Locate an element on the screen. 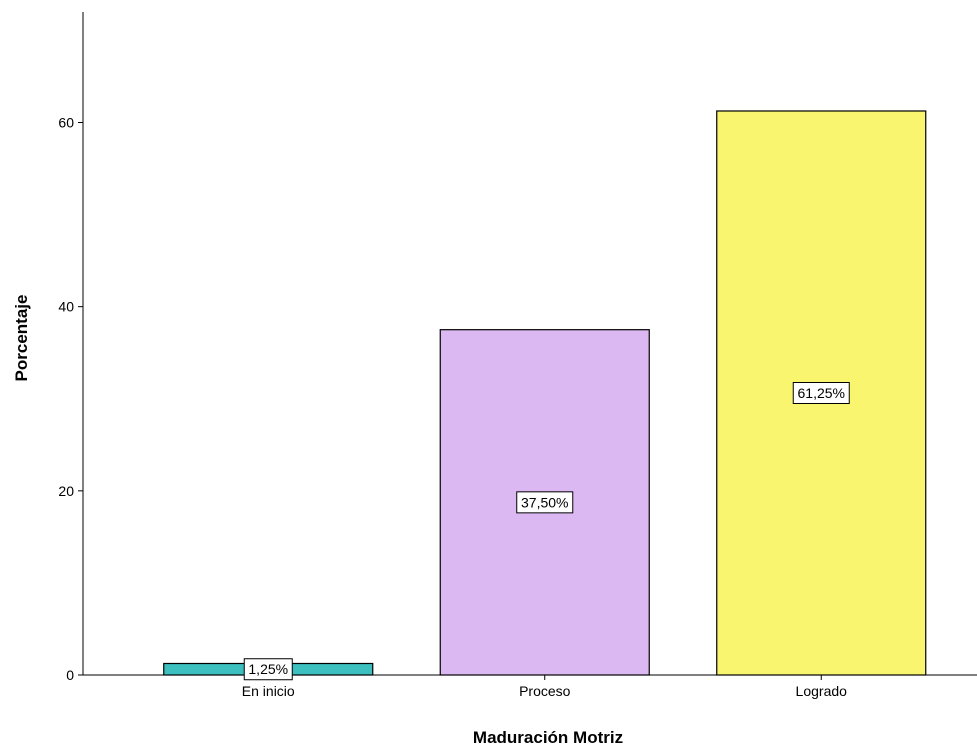 This screenshot has width=977, height=752. x-axis-title: Maduración Motriz is located at coordinates (548, 737).